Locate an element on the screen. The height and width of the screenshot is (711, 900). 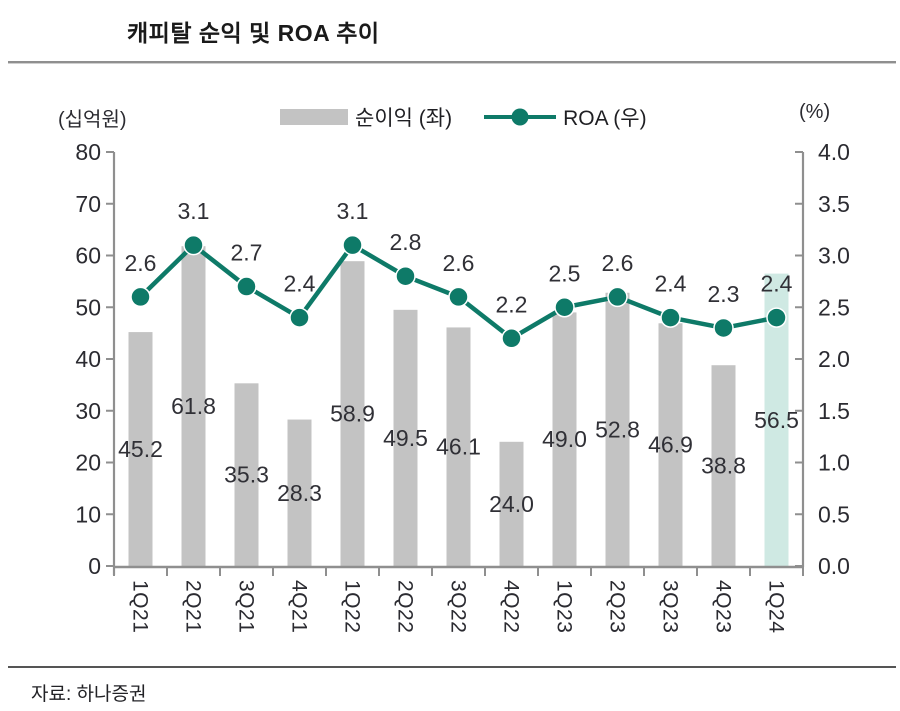
roa-point-2Q23 is located at coordinates (617, 297).